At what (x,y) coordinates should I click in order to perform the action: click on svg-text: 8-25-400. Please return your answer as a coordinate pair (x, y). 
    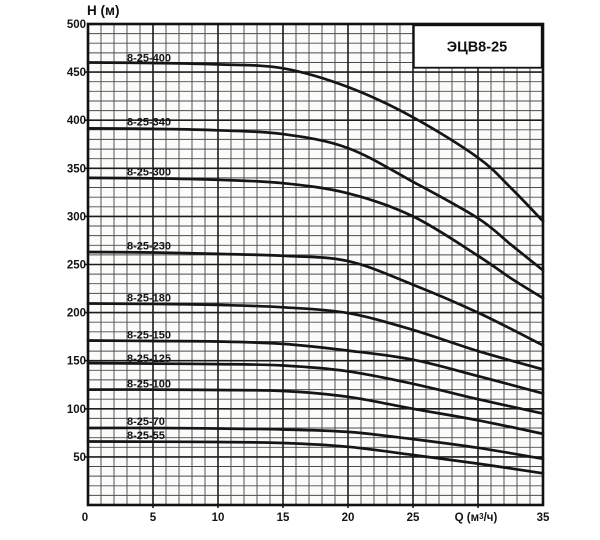
    Looking at the image, I should click on (149, 59).